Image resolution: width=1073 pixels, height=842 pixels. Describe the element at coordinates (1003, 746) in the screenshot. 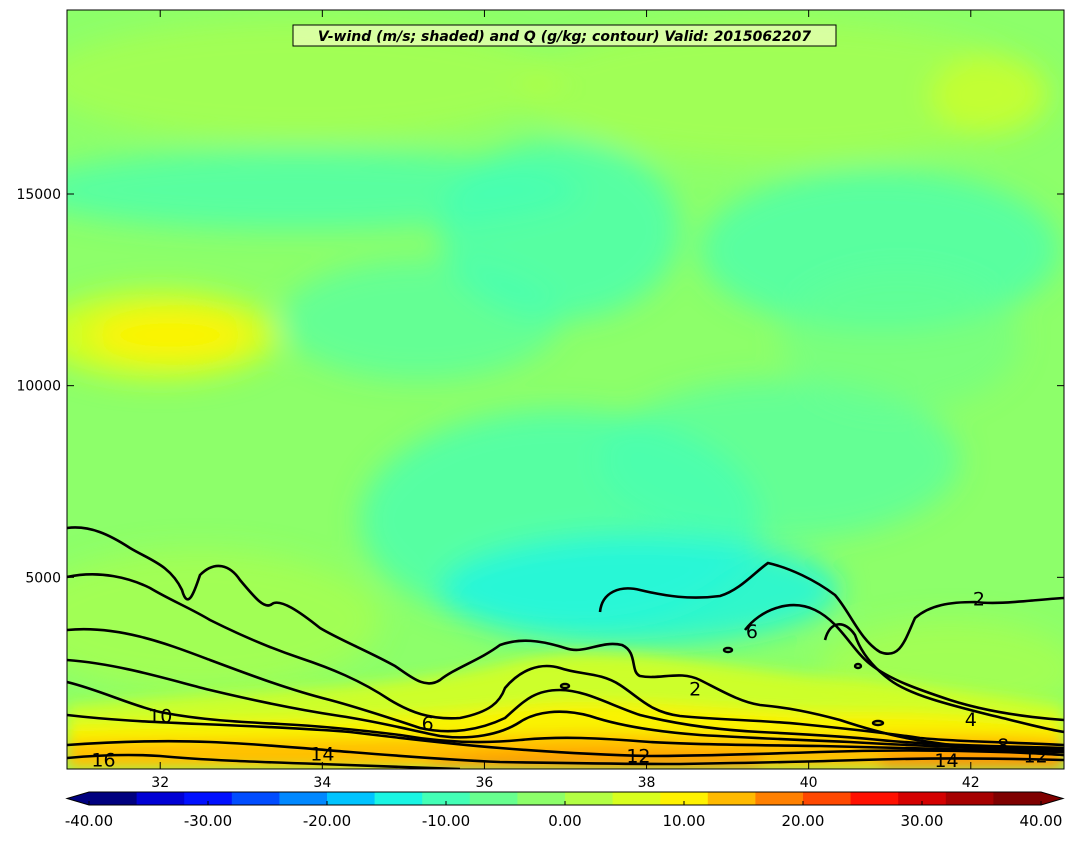

I see `contour-label: 8` at that location.